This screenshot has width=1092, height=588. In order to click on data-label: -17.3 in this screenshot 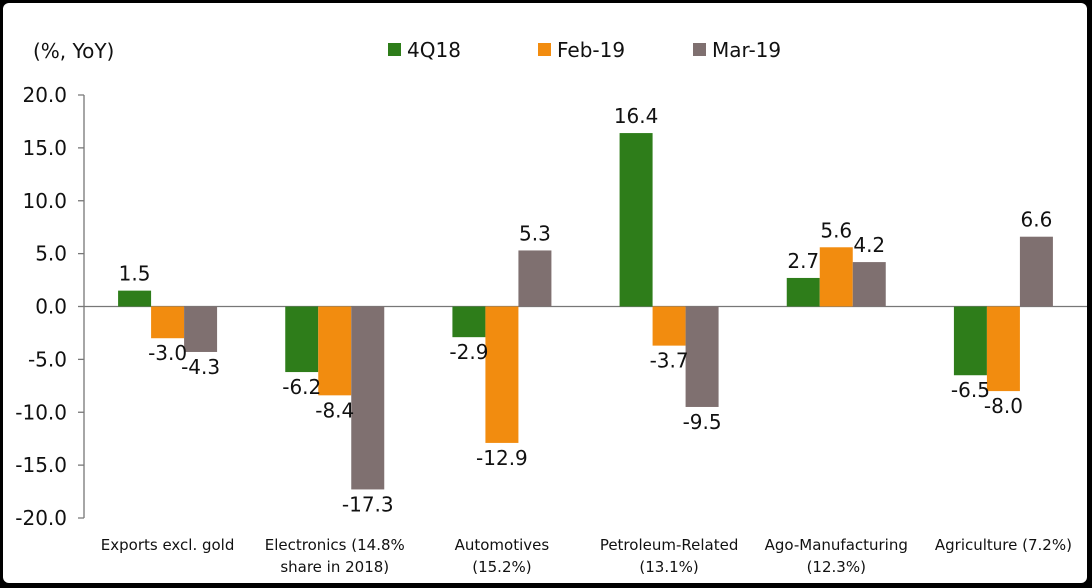, I will do `click(368, 504)`.